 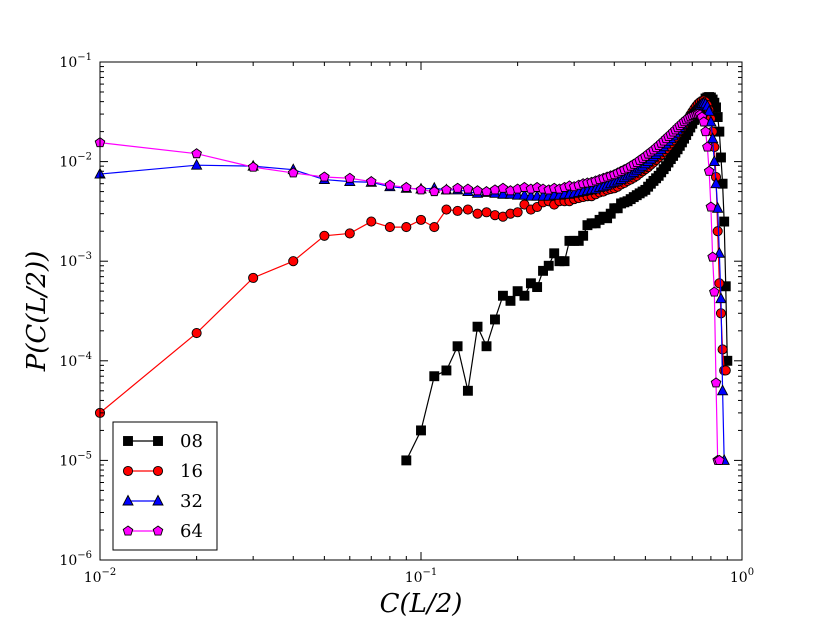 I want to click on legend-label: 08, so click(x=191, y=441).